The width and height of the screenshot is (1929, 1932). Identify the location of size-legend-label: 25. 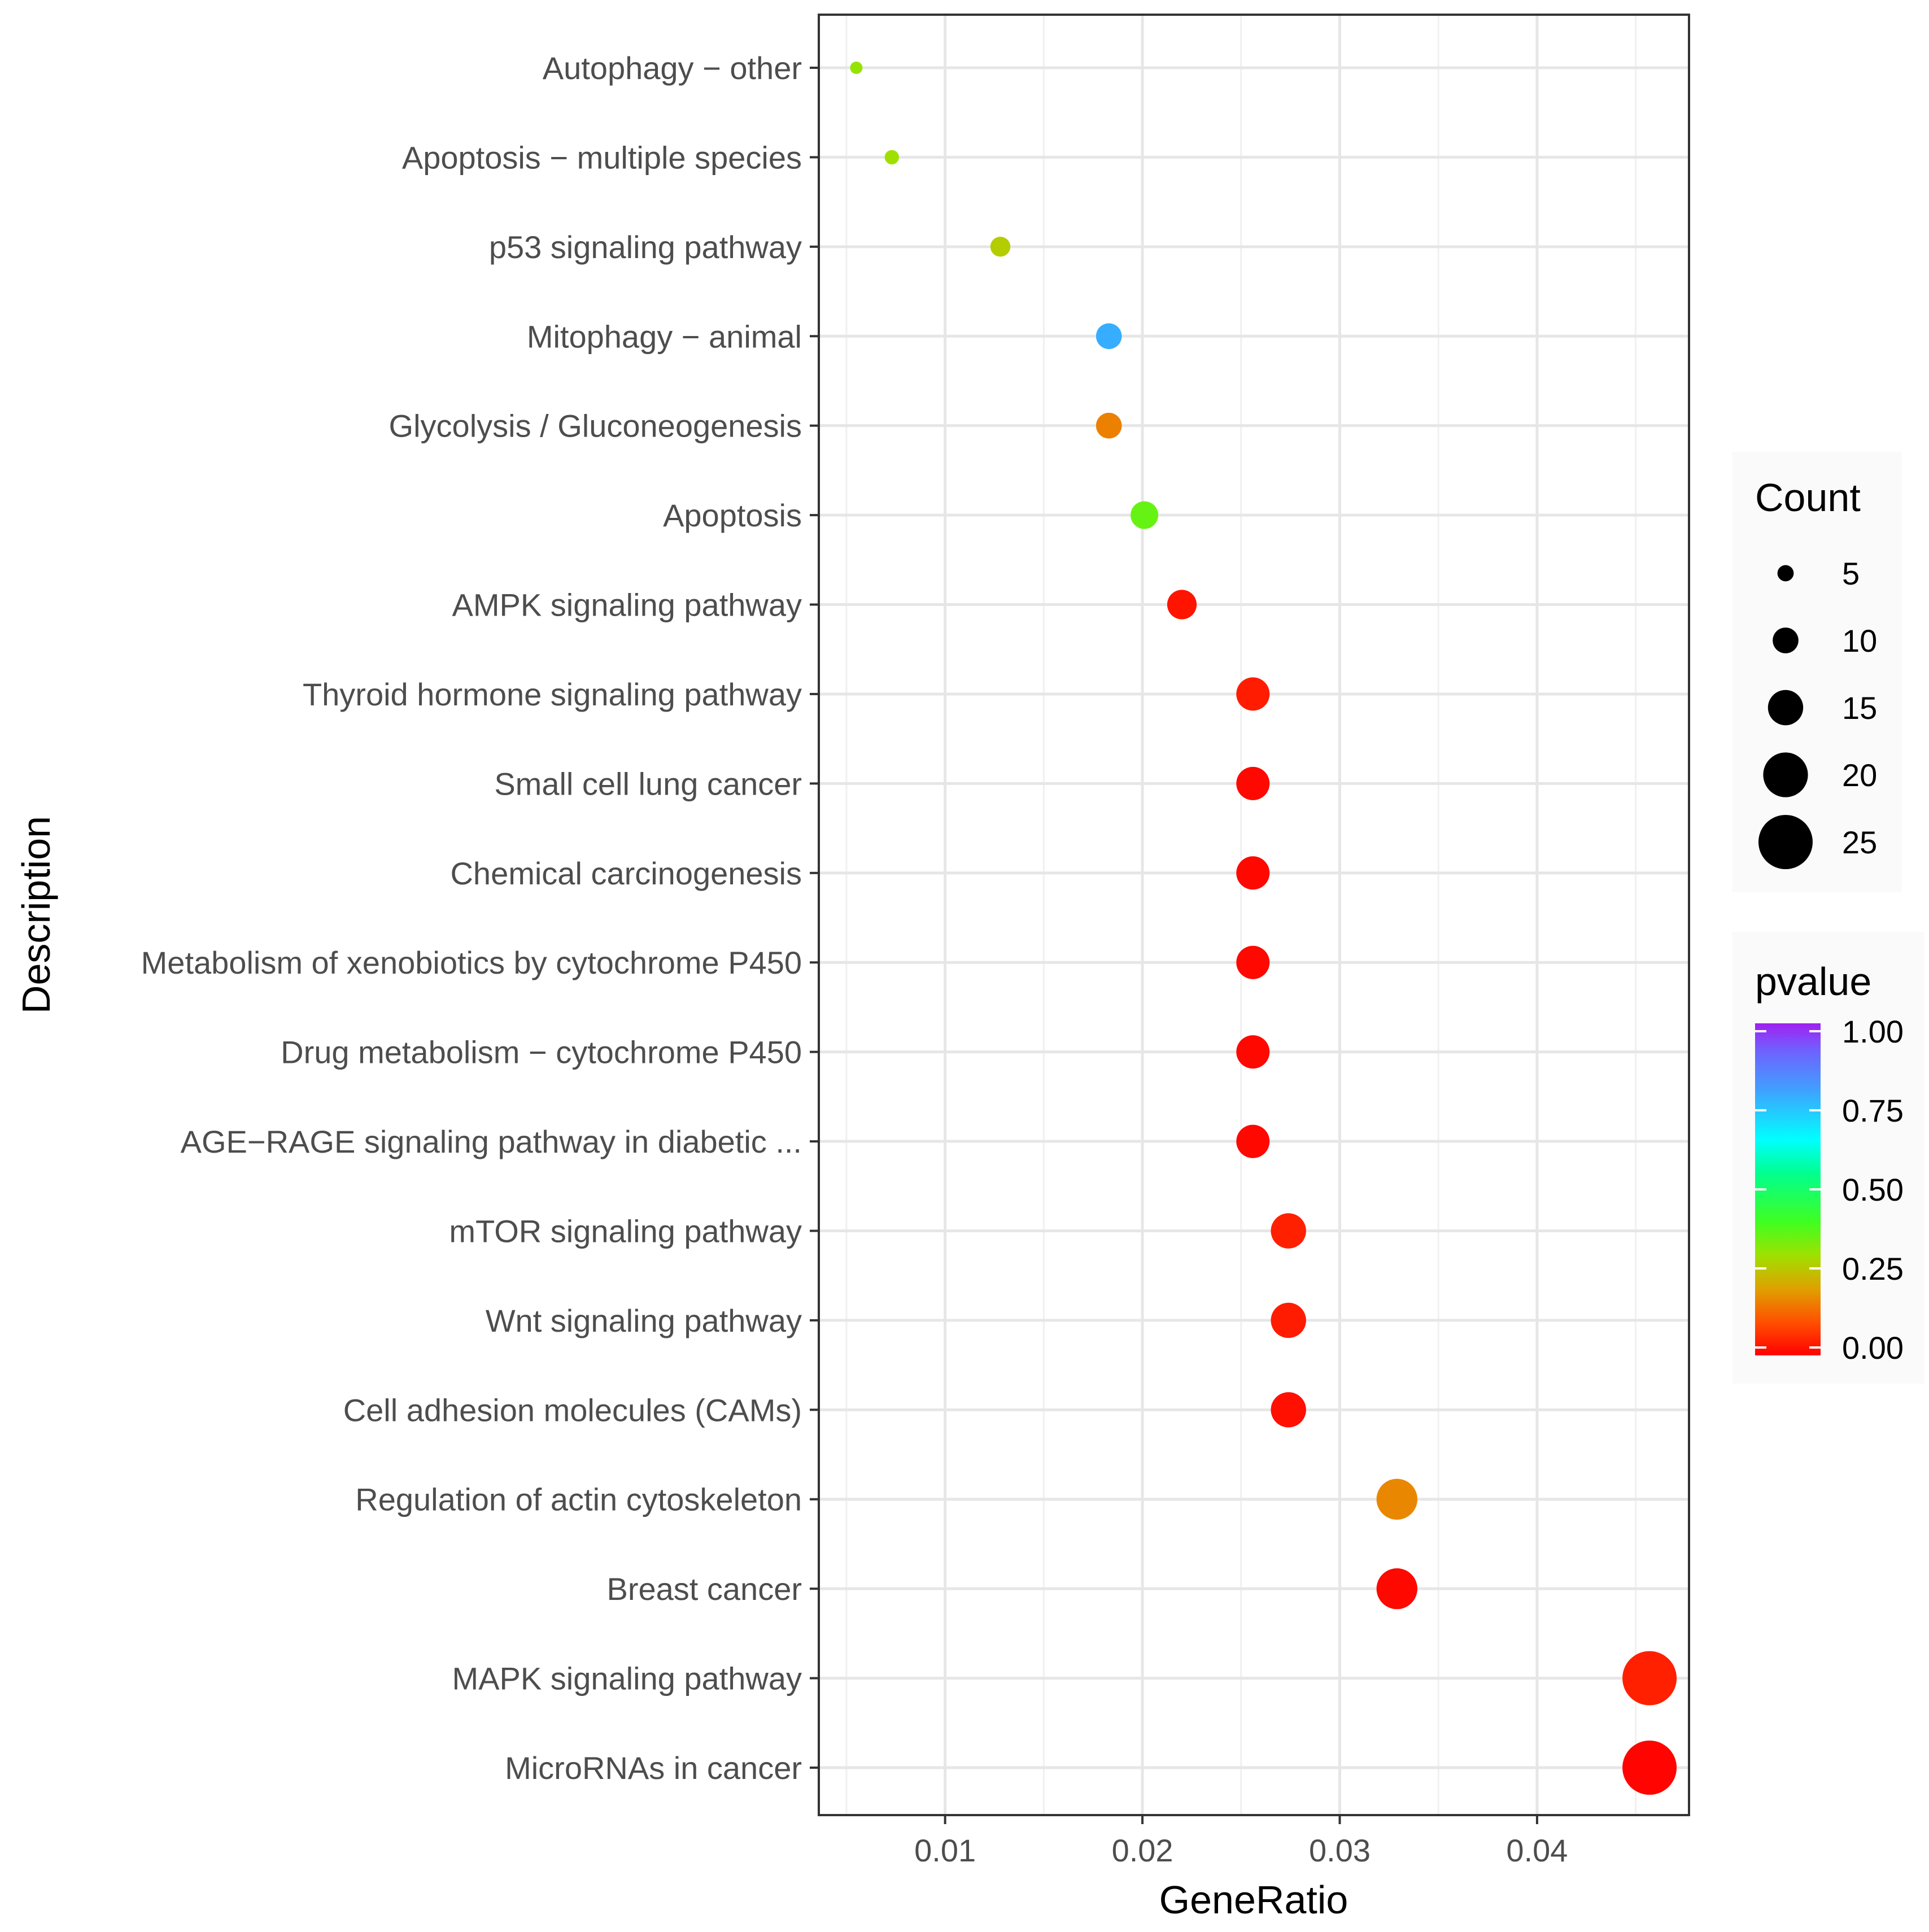
(1860, 842).